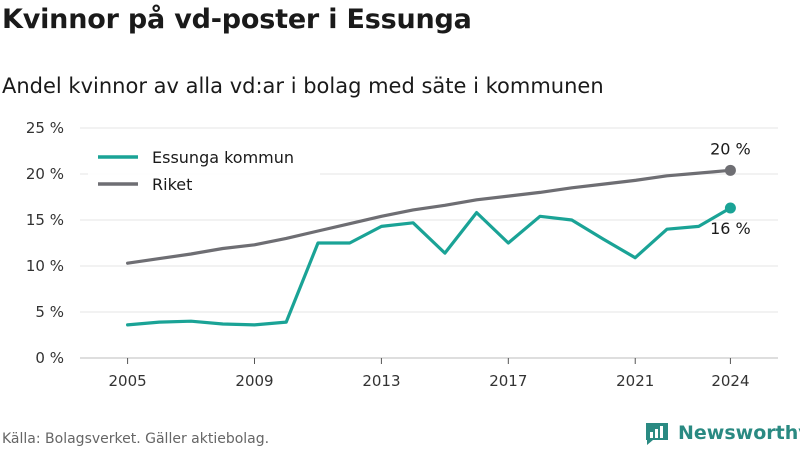 The width and height of the screenshot is (800, 450). Describe the element at coordinates (49, 358) in the screenshot. I see `y-tick-label: 0 %` at that location.